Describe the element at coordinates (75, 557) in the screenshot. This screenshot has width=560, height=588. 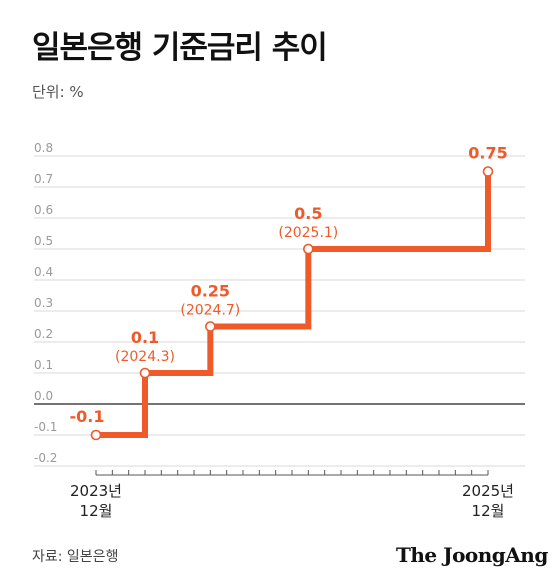
I see `source-note: 자료: 일본은행` at that location.